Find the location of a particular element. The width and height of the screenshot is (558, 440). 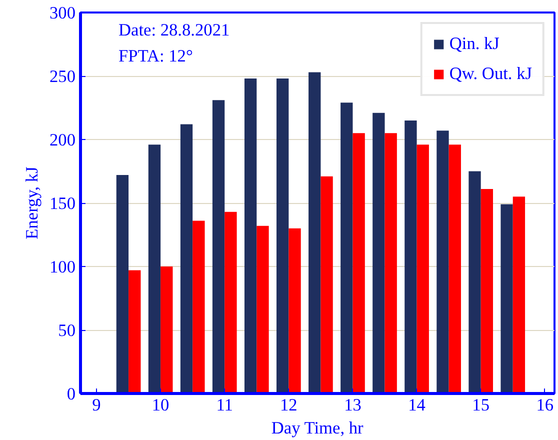

y-tick-label: 150 is located at coordinates (63, 203).